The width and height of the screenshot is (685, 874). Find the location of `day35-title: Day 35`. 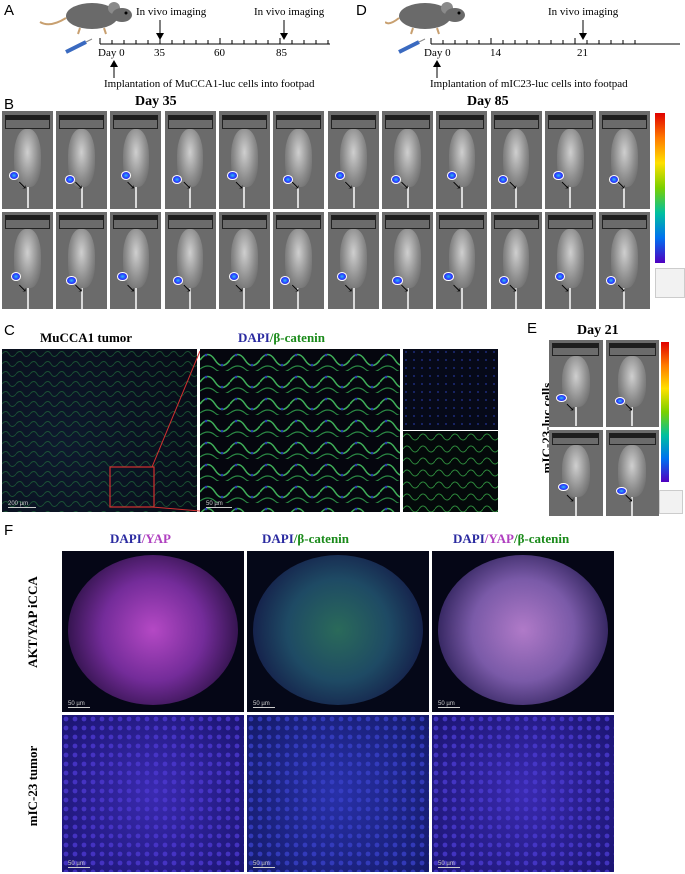

day35-title: Day 35 is located at coordinates (156, 101).